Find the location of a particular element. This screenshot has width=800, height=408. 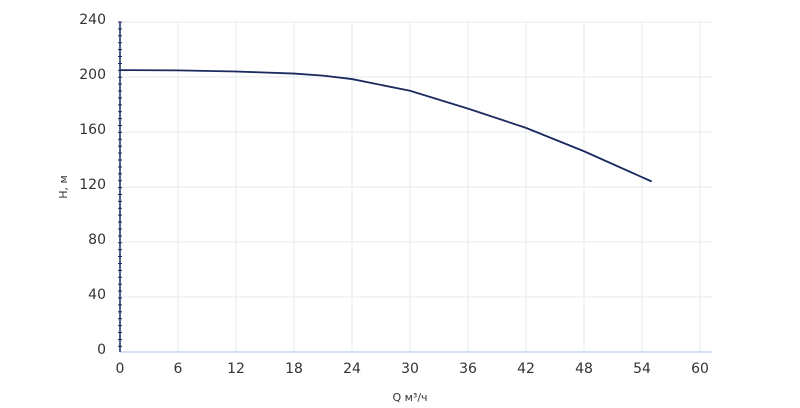

x-tick-label: 18 is located at coordinates (294, 369).